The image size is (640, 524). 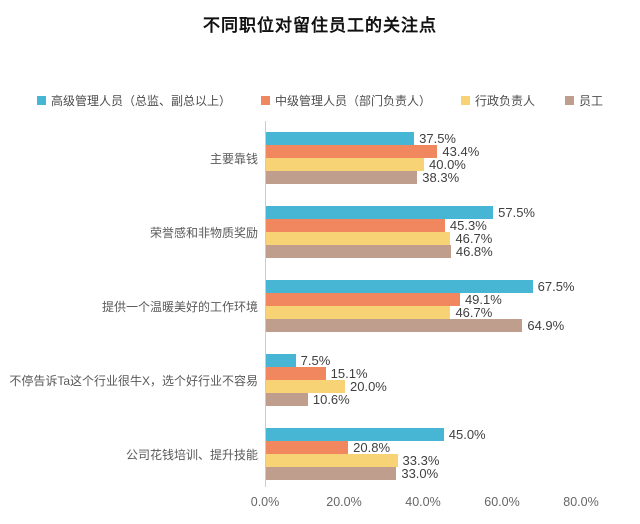 I want to click on bar-group: 公司花钱培训、提升技能 45.0% 20.8% 33.3% 33.0%, so click(x=320, y=454).